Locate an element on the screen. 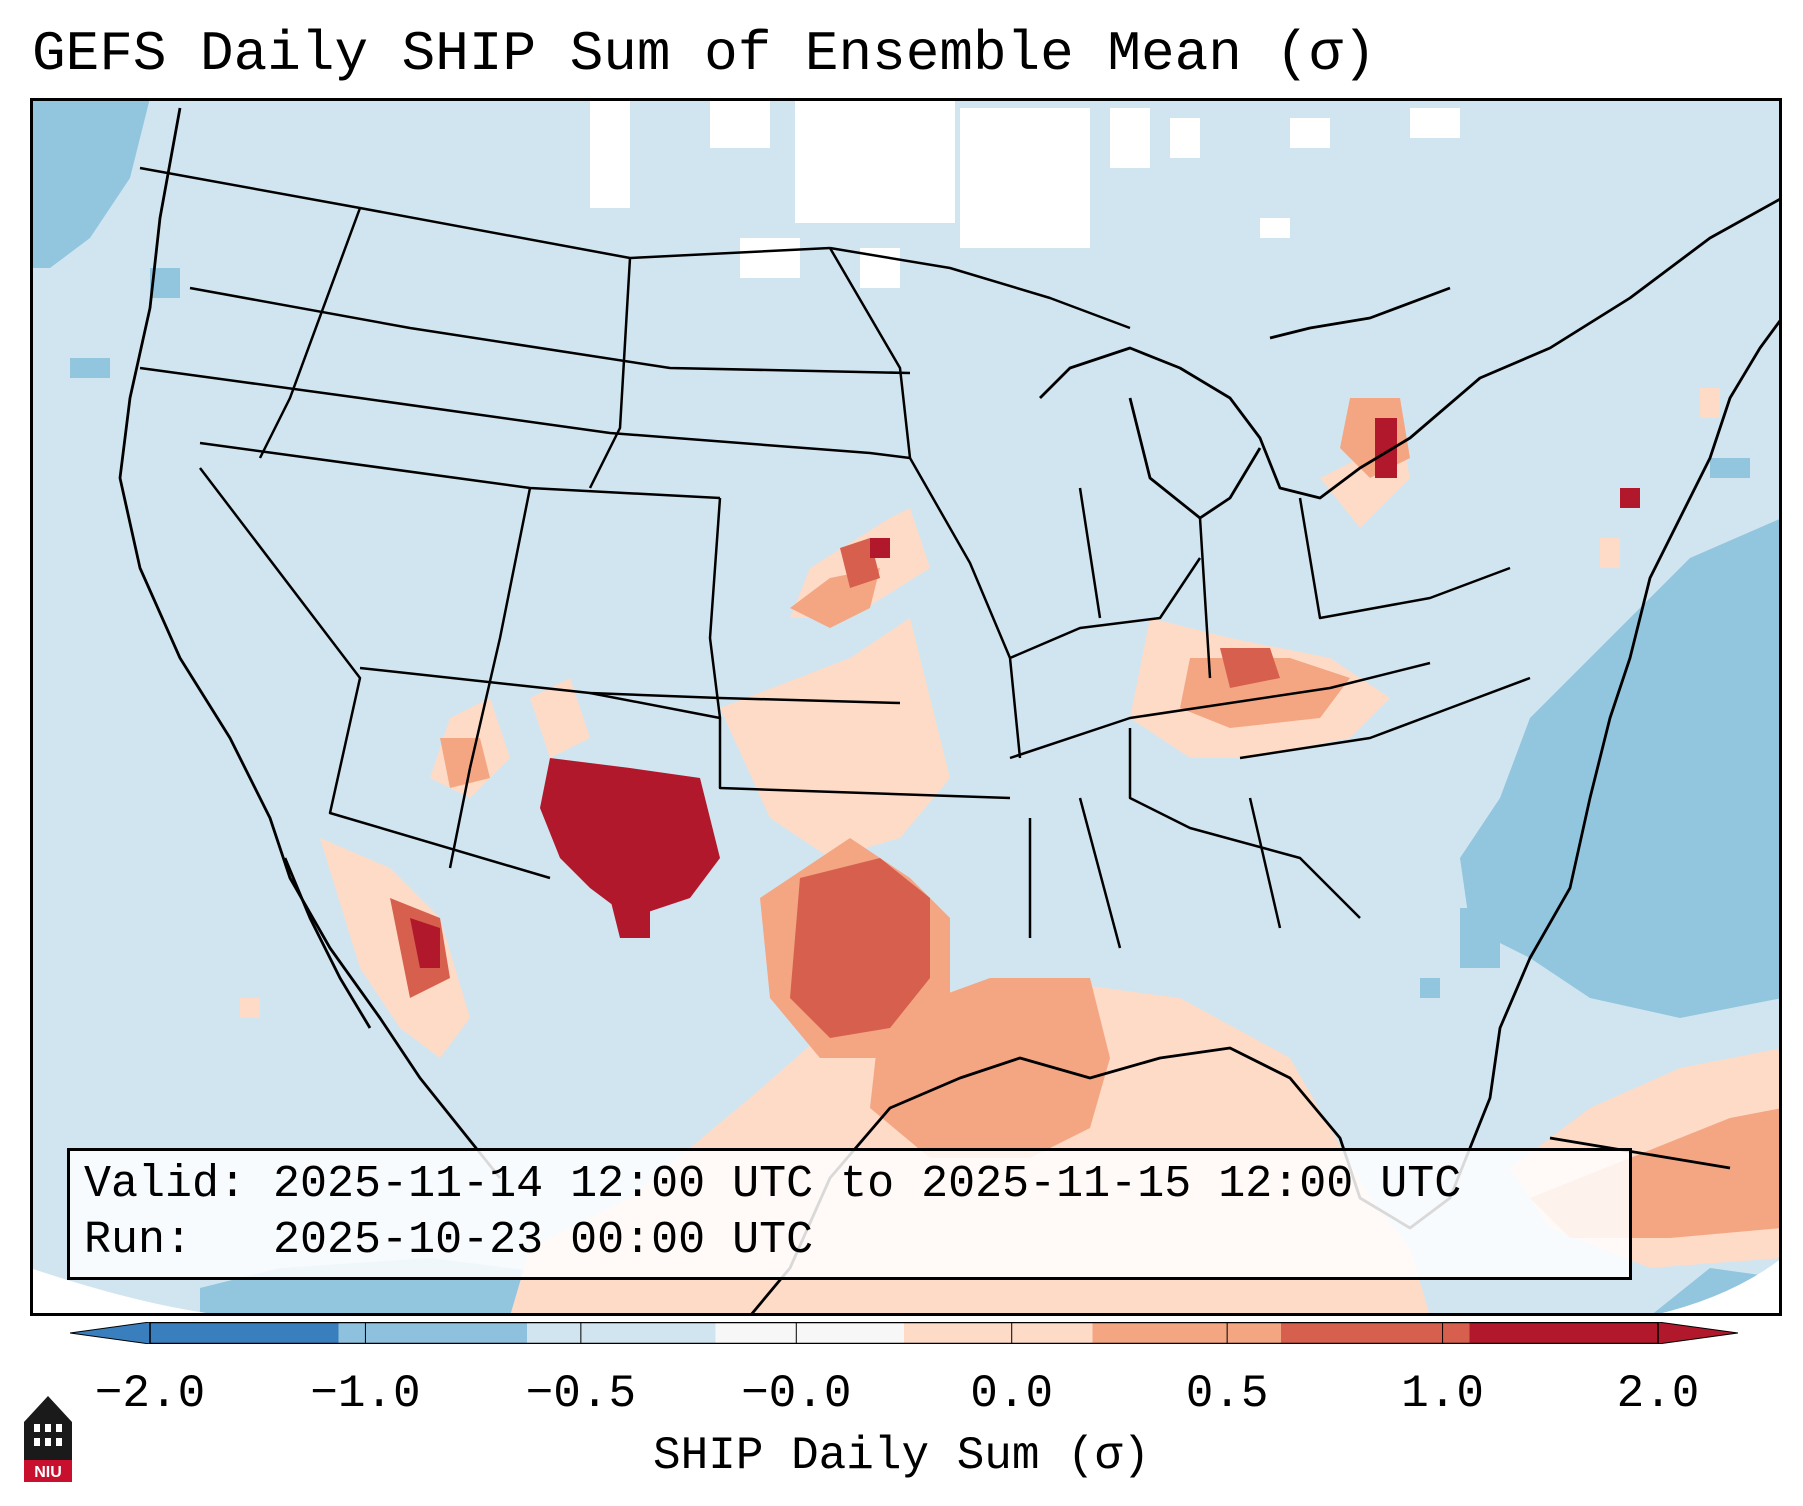 The height and width of the screenshot is (1506, 1803). colorbar is located at coordinates (904, 1333).